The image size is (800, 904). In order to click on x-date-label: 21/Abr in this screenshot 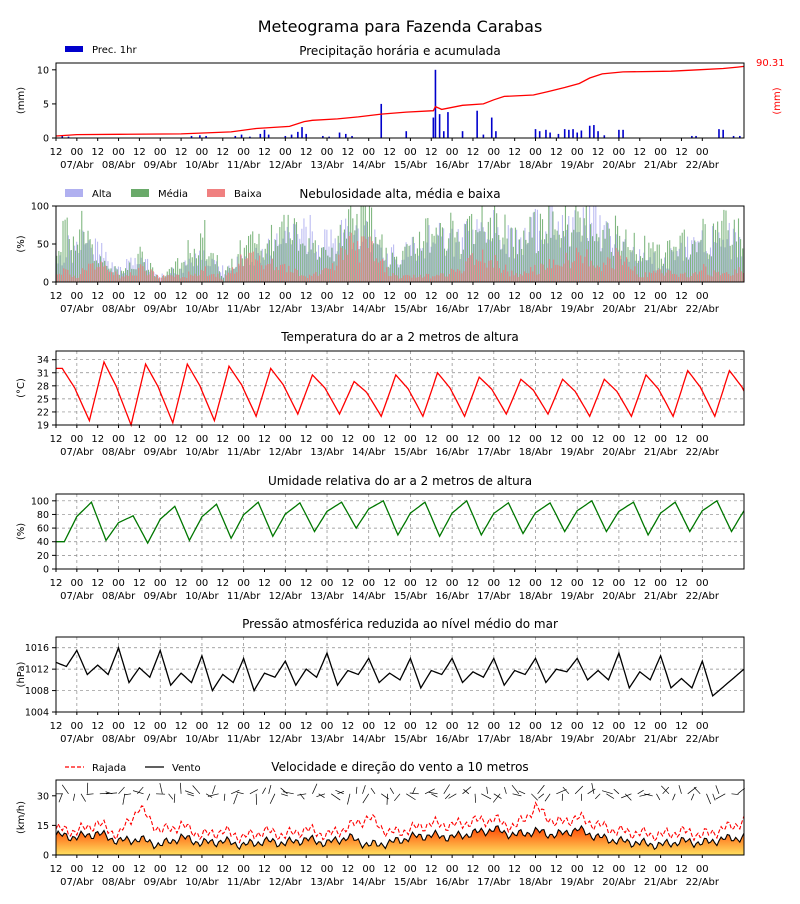, I will do `click(661, 309)`.